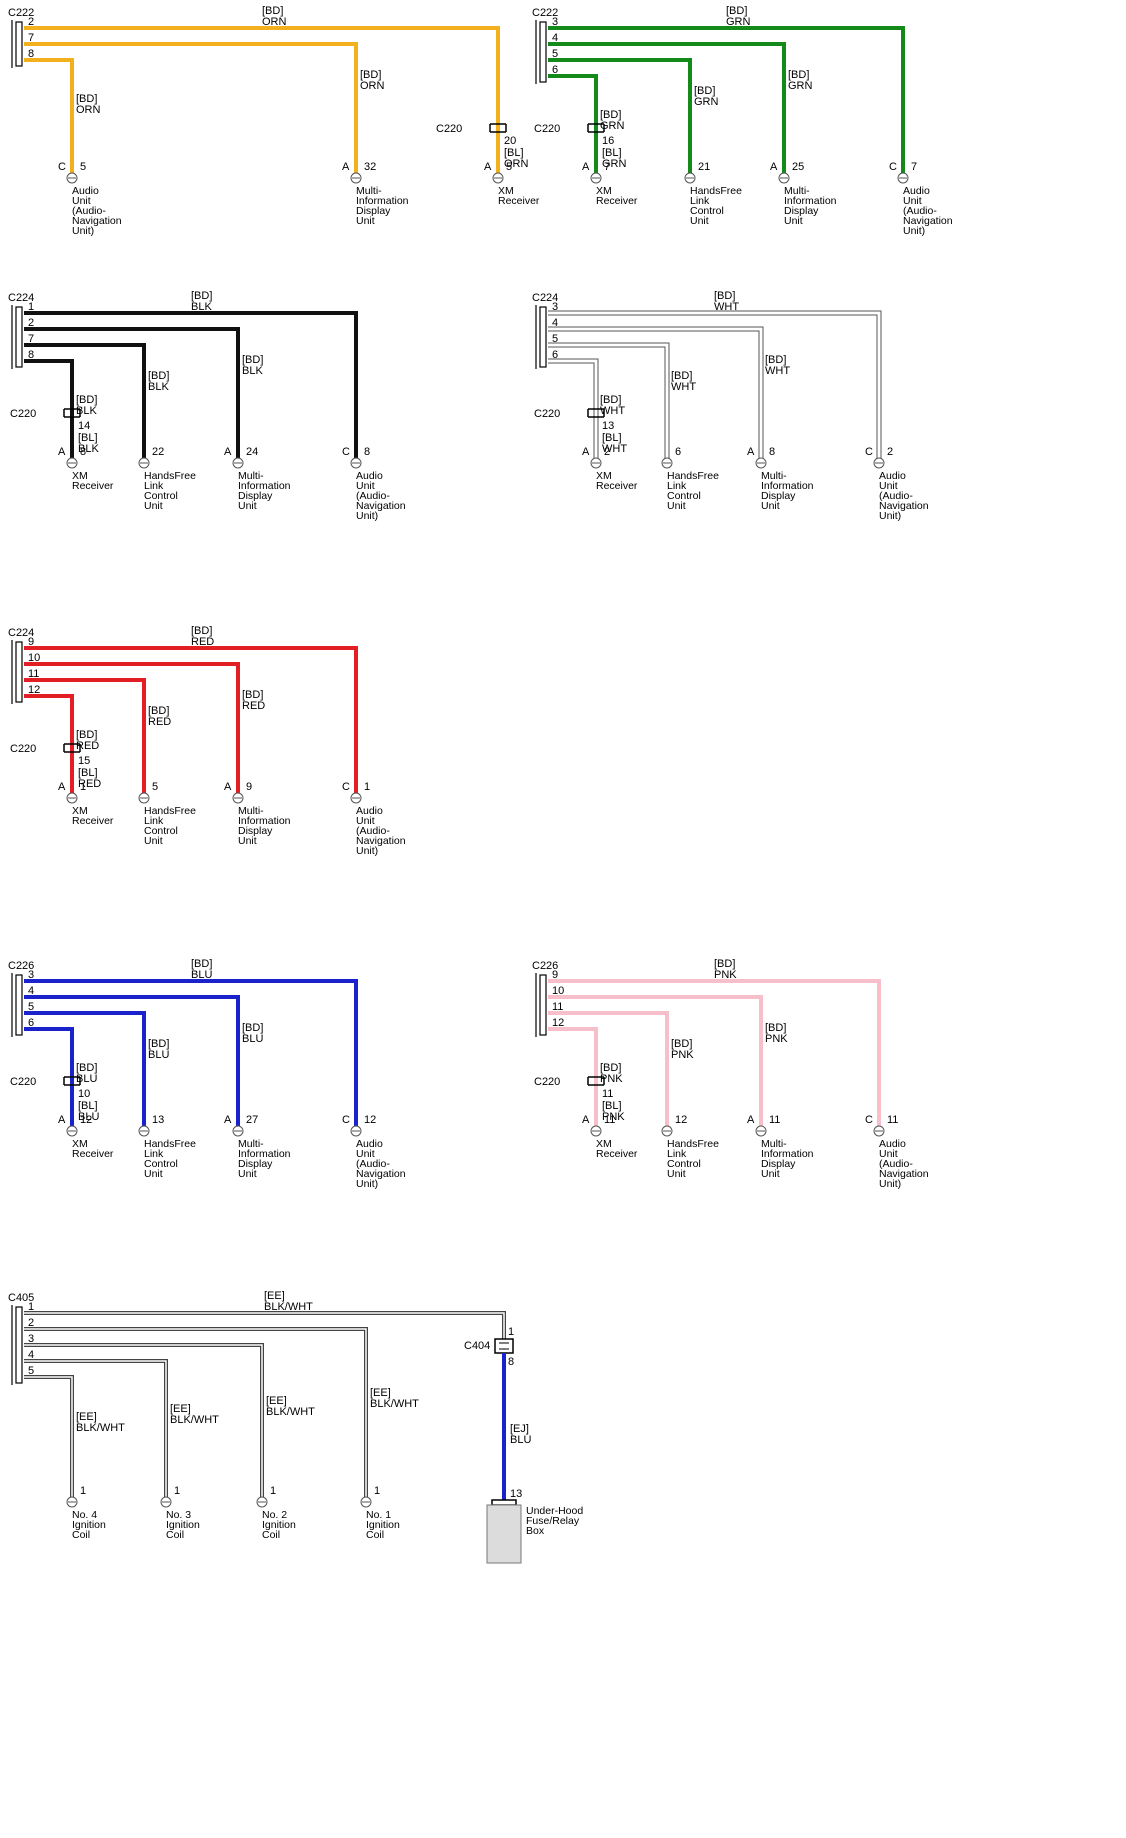  I want to click on wire-label-color: PNK, so click(776, 1039).